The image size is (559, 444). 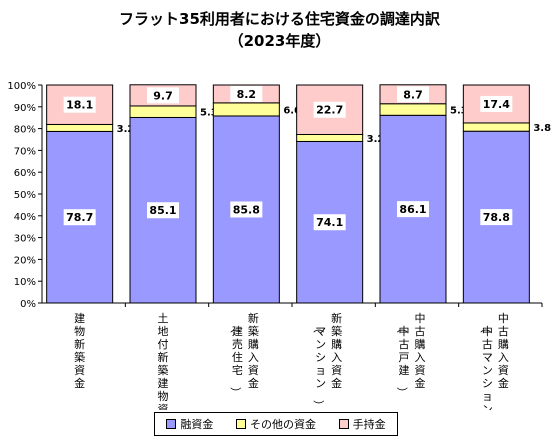 I want to click on data-label: 8.2, so click(x=247, y=94).